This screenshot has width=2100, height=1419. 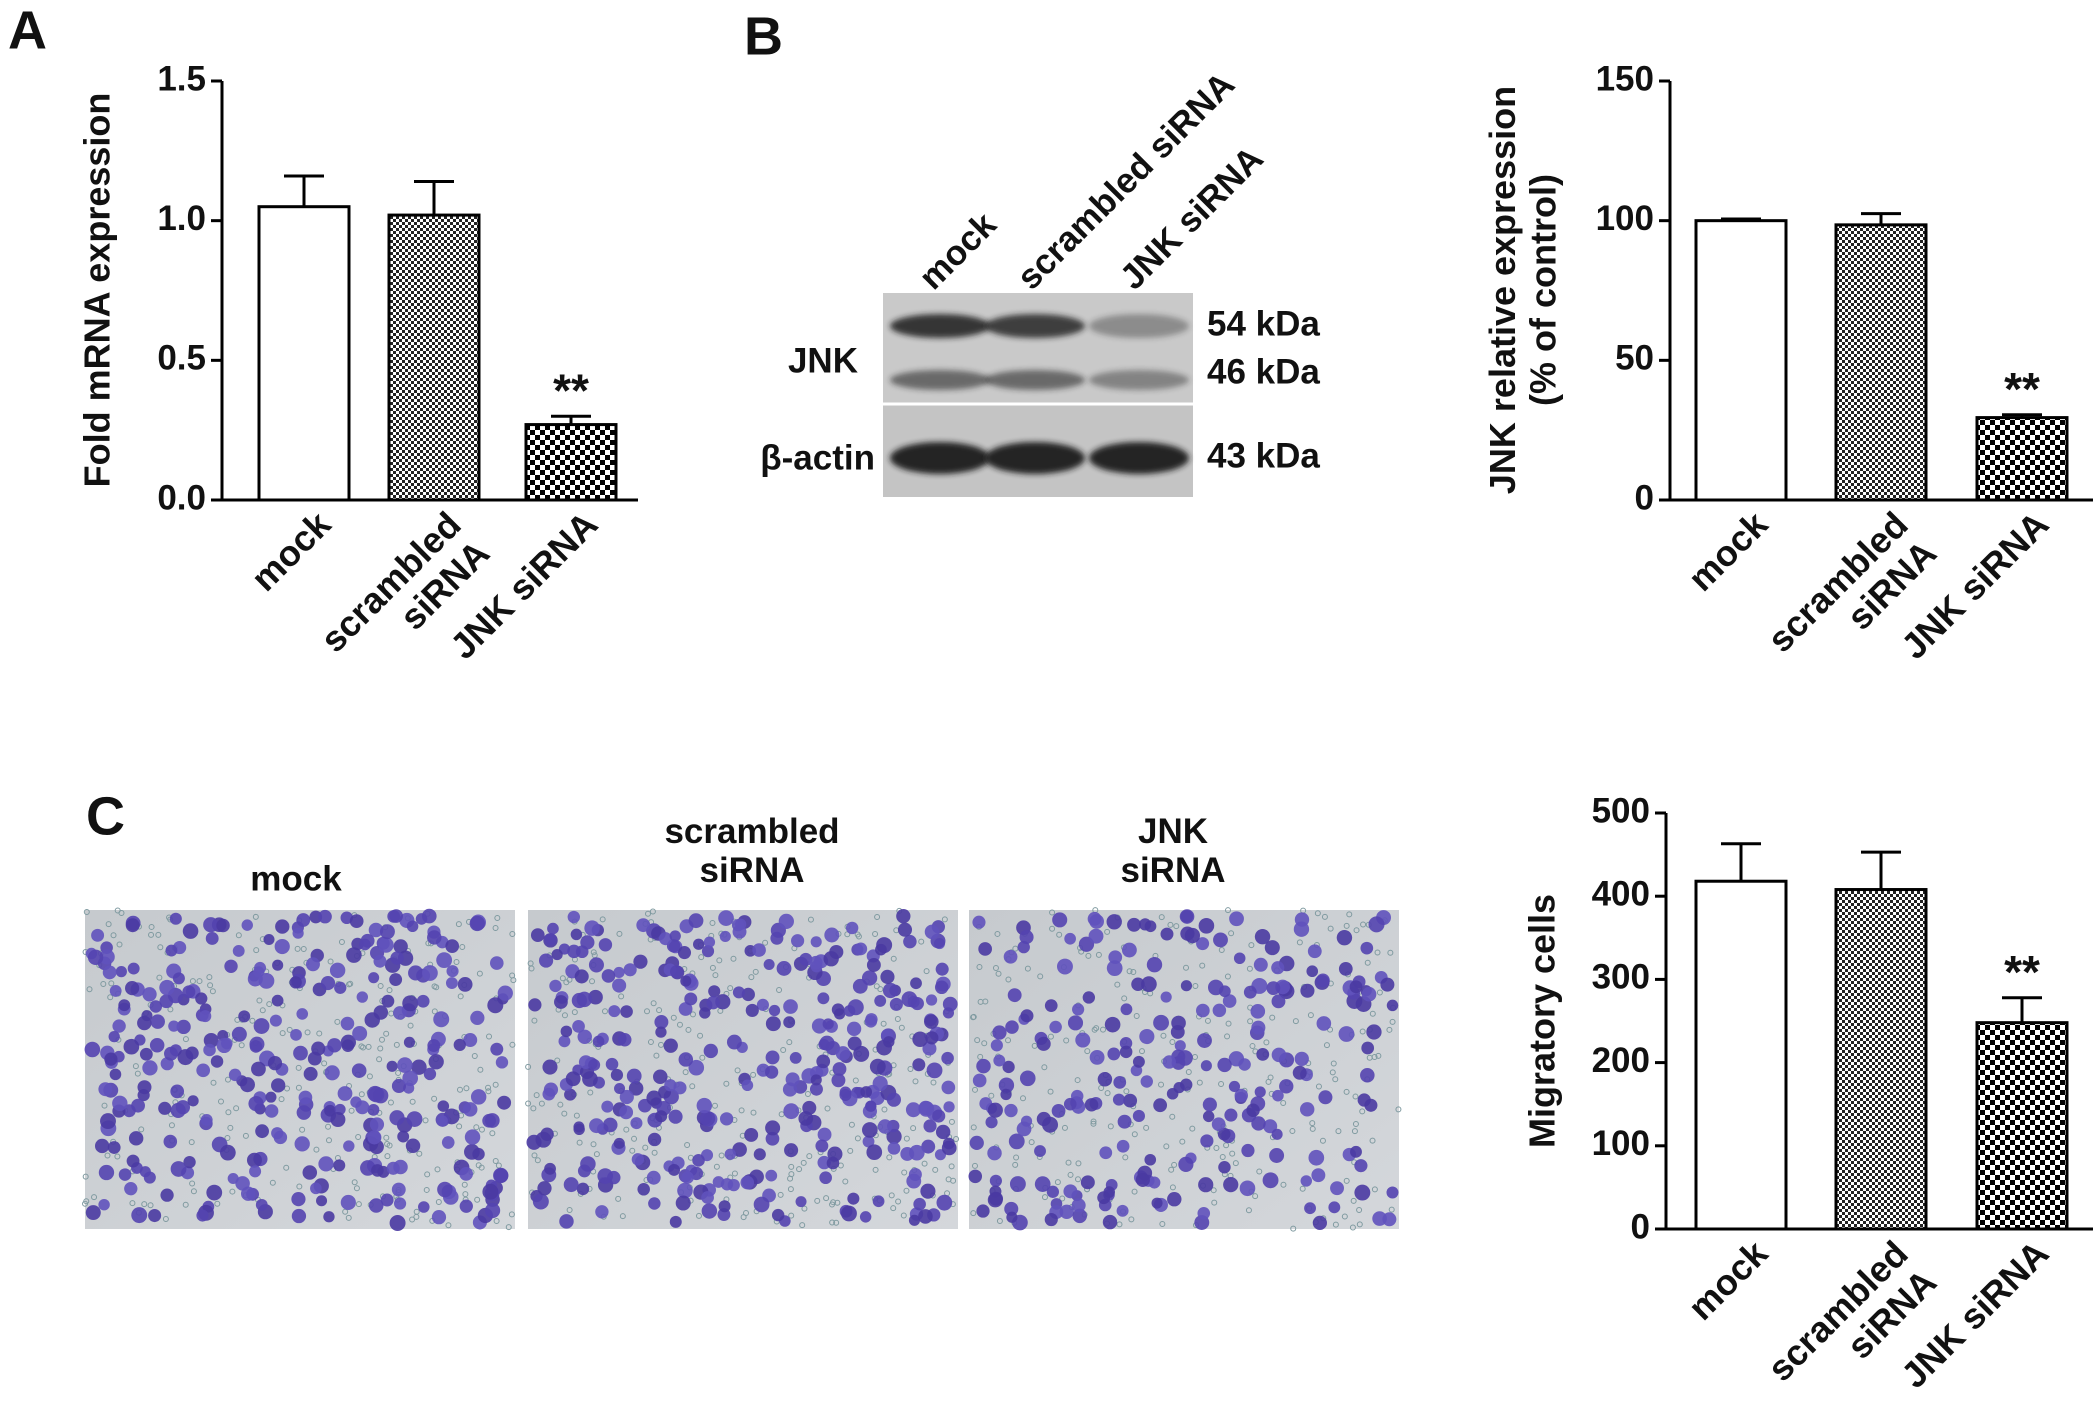 I want to click on y-tick-label: 200, so click(x=1621, y=1060).